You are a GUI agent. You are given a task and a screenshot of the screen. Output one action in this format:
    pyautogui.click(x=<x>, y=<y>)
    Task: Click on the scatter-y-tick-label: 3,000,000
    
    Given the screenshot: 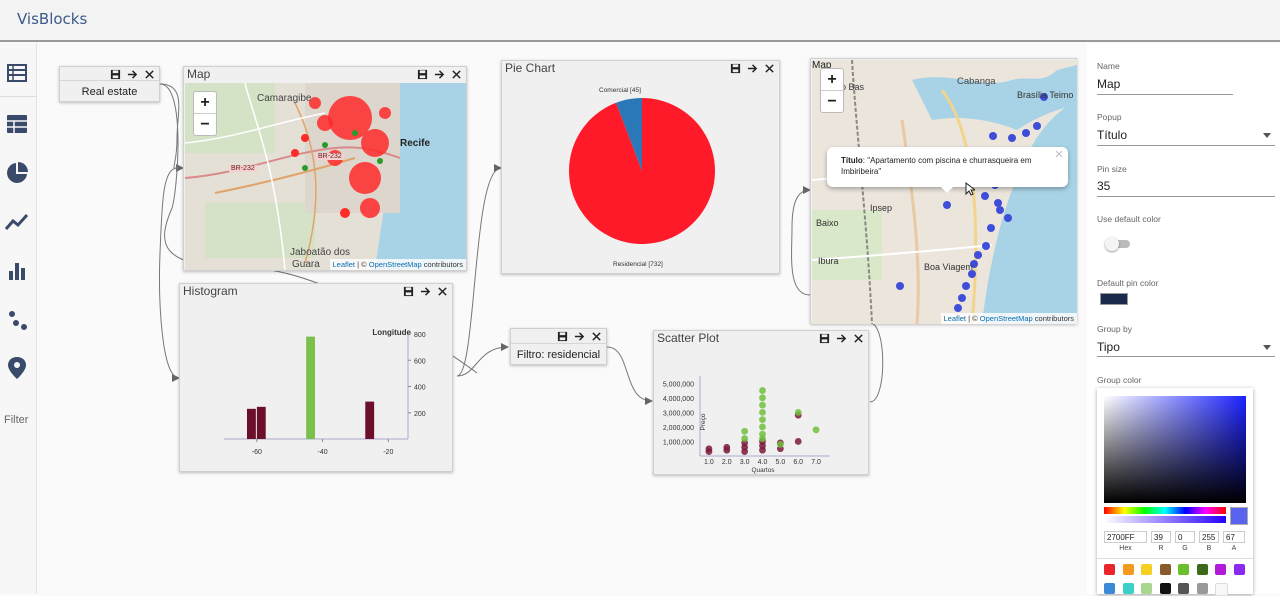 What is the action you would take?
    pyautogui.click(x=678, y=413)
    